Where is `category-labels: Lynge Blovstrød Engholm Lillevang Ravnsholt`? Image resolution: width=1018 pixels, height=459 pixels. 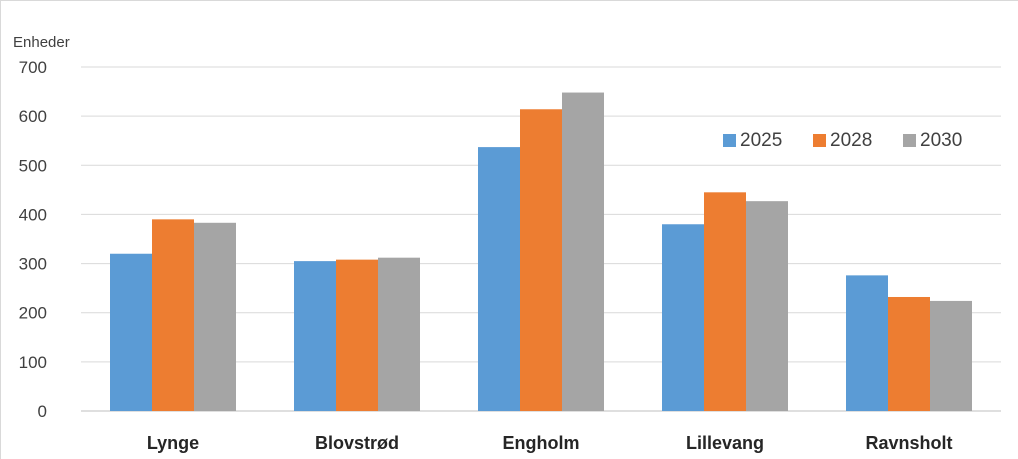
category-labels: Lynge Blovstrød Engholm Lillevang Ravnsholt is located at coordinates (550, 443).